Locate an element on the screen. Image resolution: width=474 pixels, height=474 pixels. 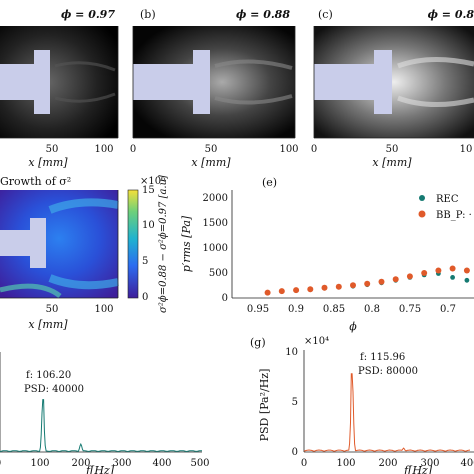
panel-f-peak-psd: PSD: 40000 is located at coordinates (54, 389).